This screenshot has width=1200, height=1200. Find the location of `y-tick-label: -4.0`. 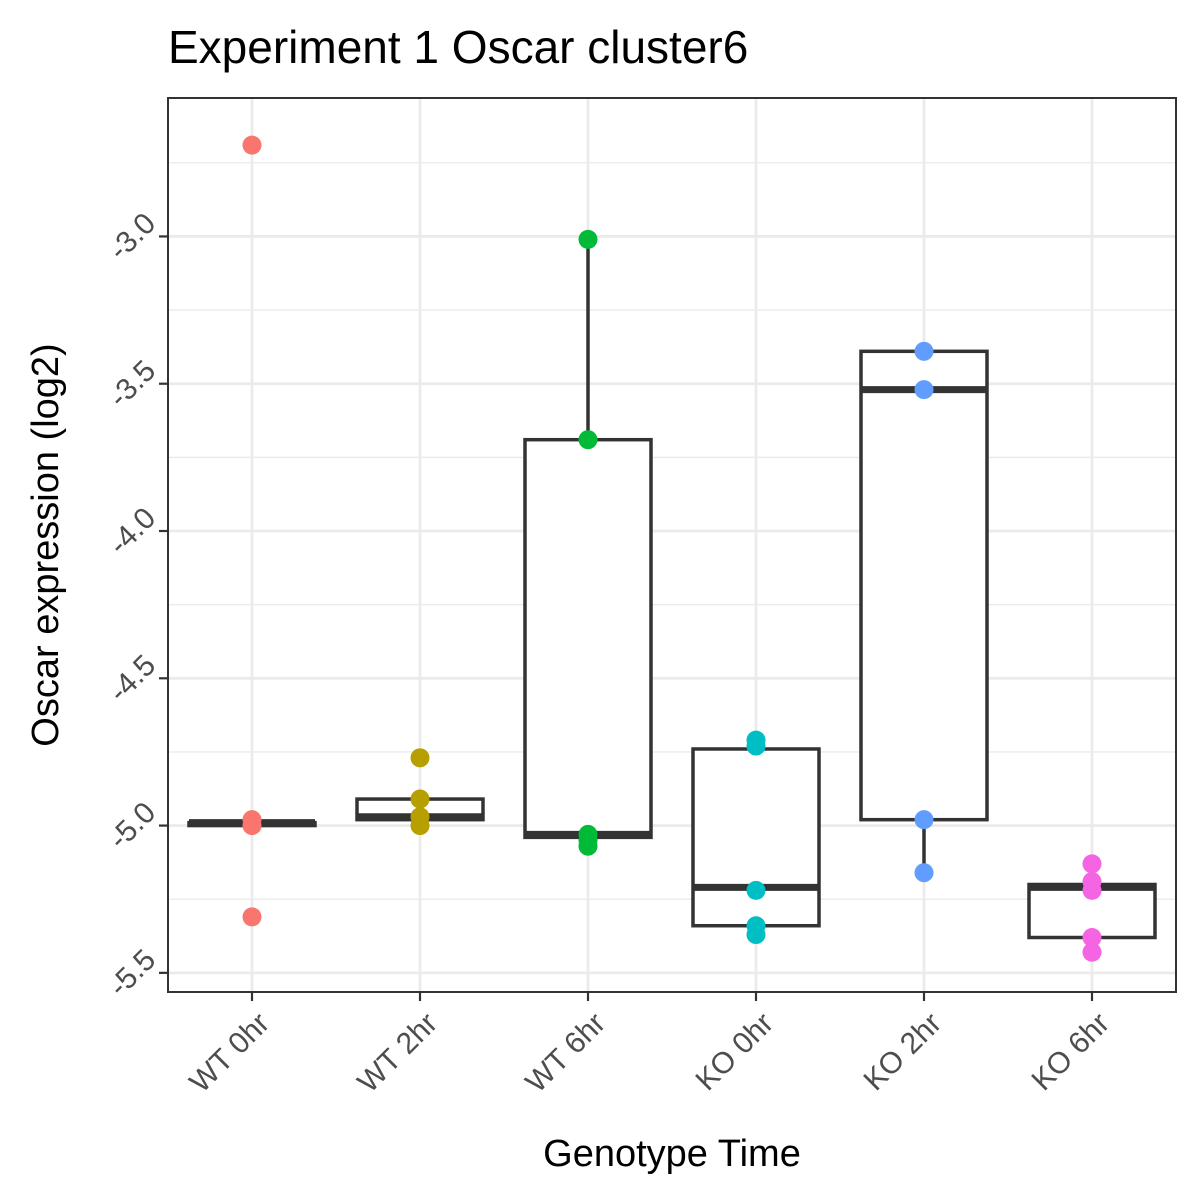

y-tick-label: -4.0 is located at coordinates (132, 531).